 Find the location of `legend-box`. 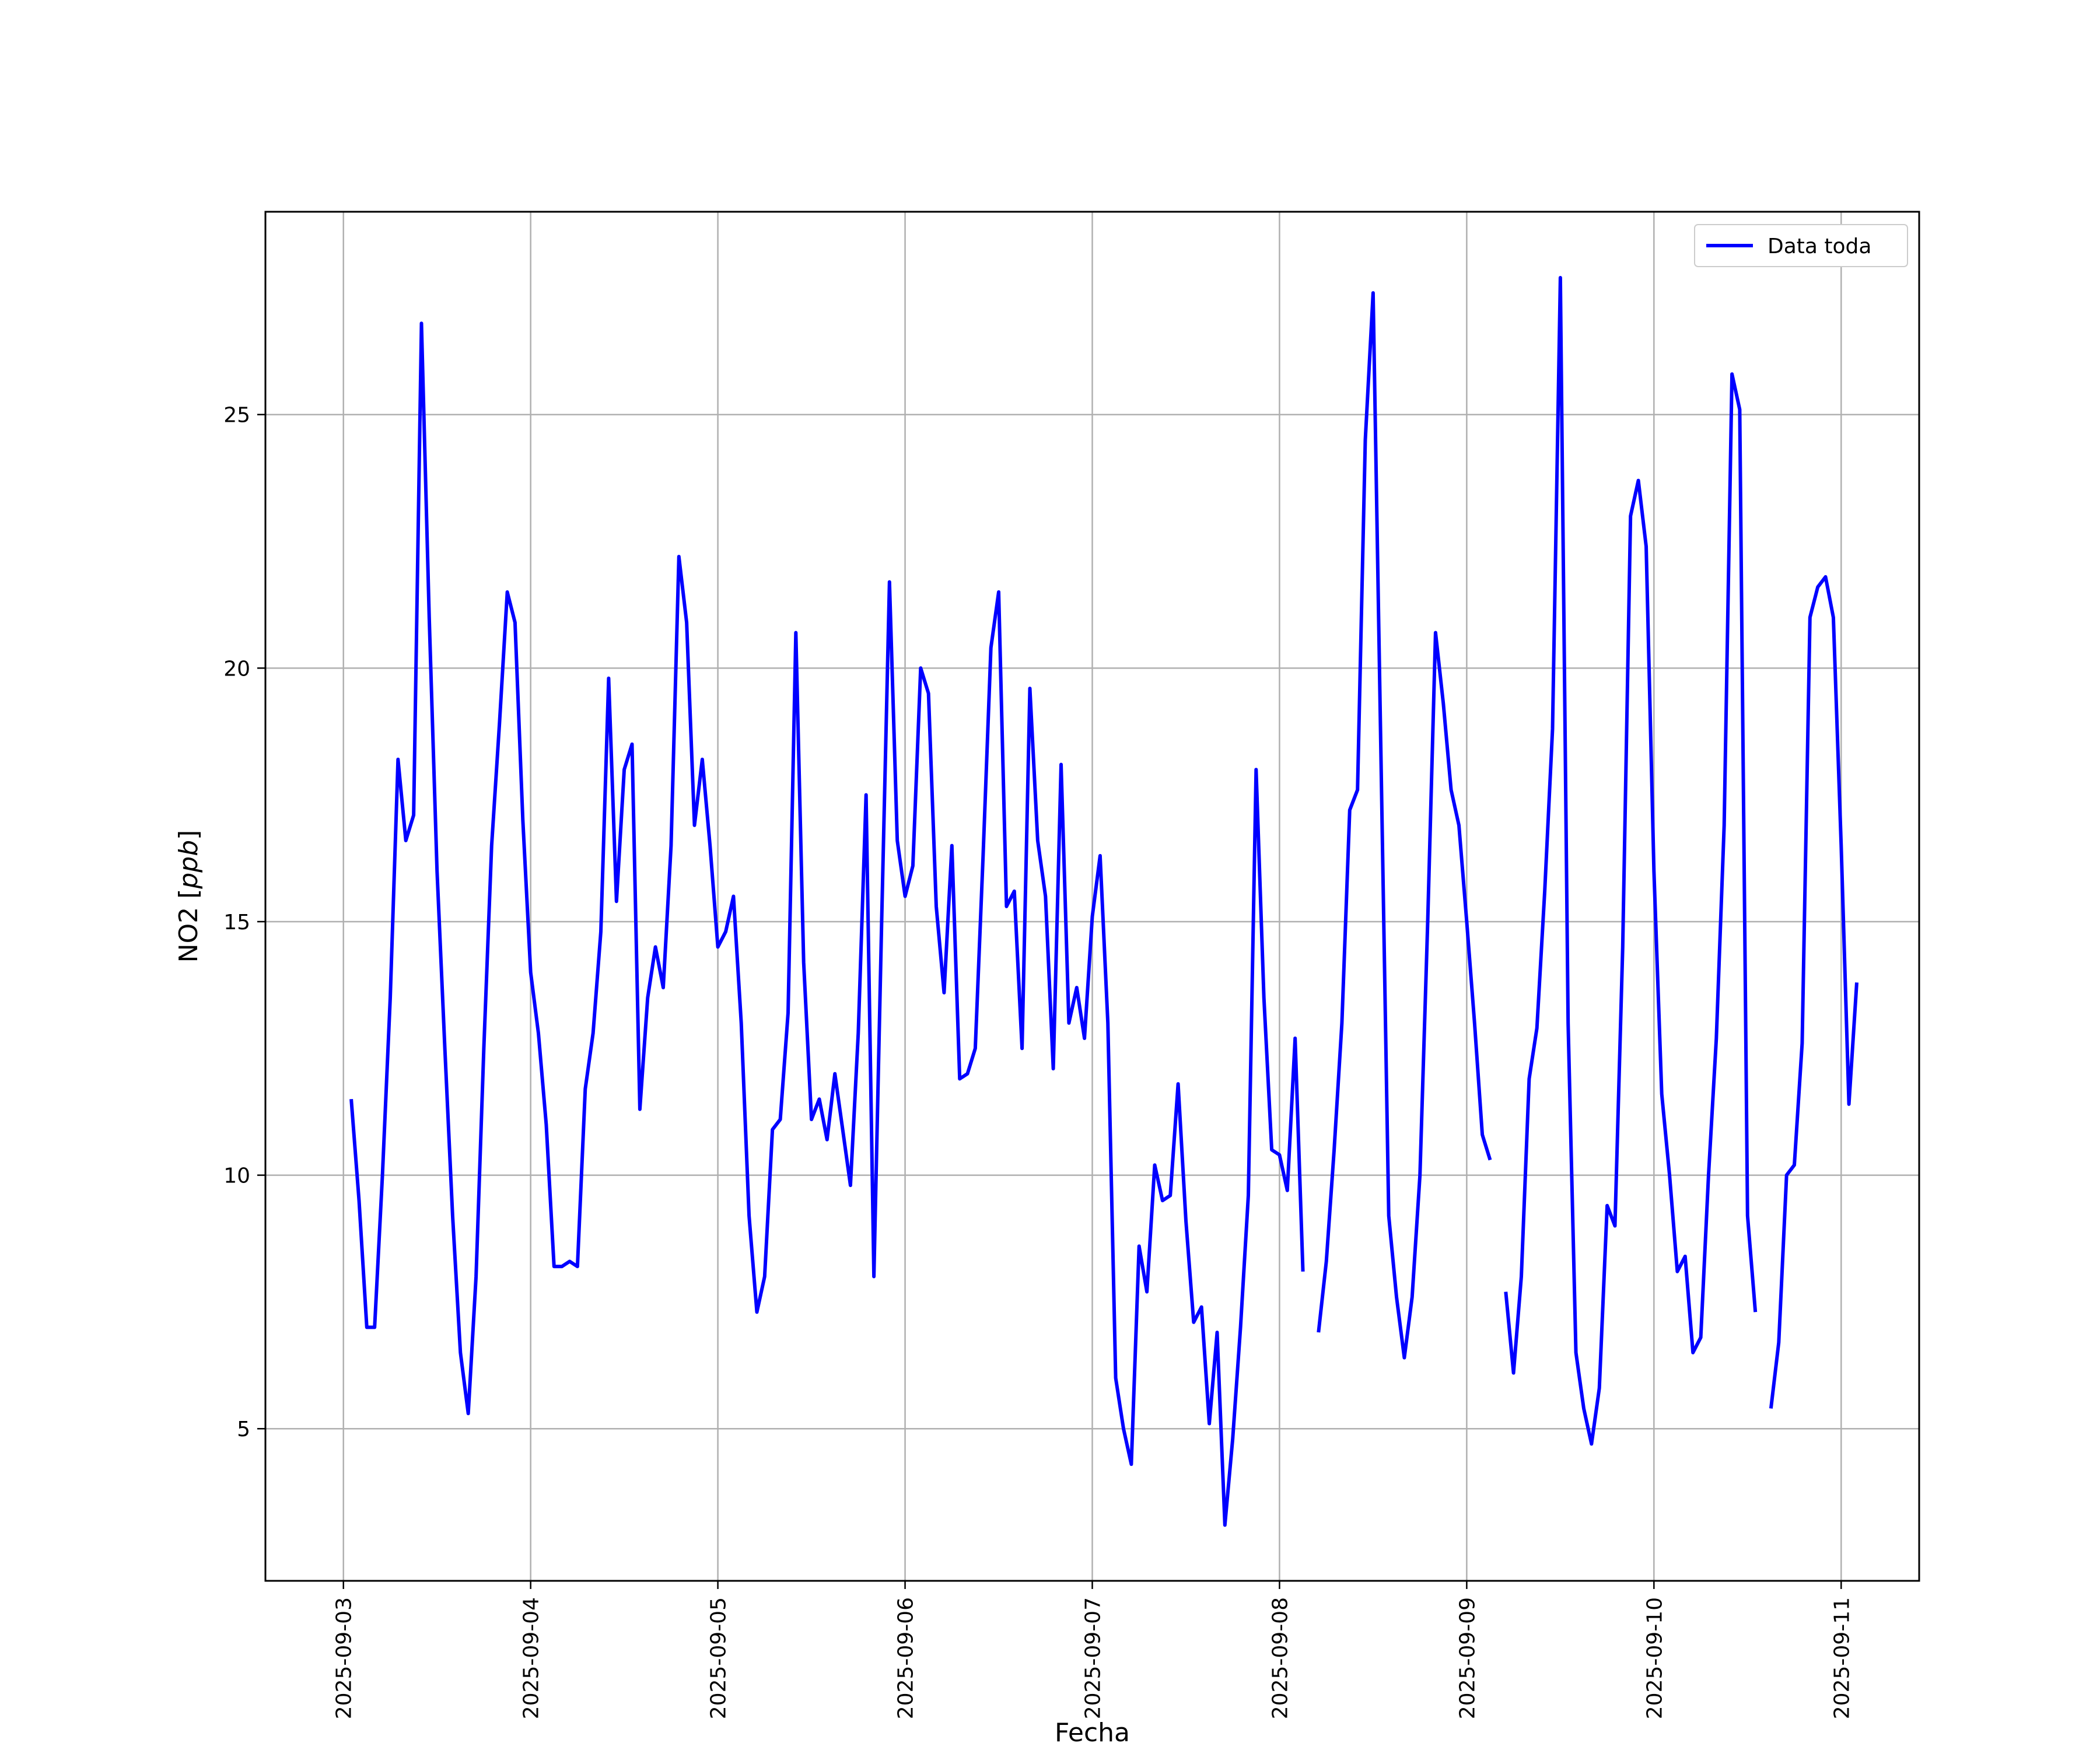

legend-box is located at coordinates (1801, 245).